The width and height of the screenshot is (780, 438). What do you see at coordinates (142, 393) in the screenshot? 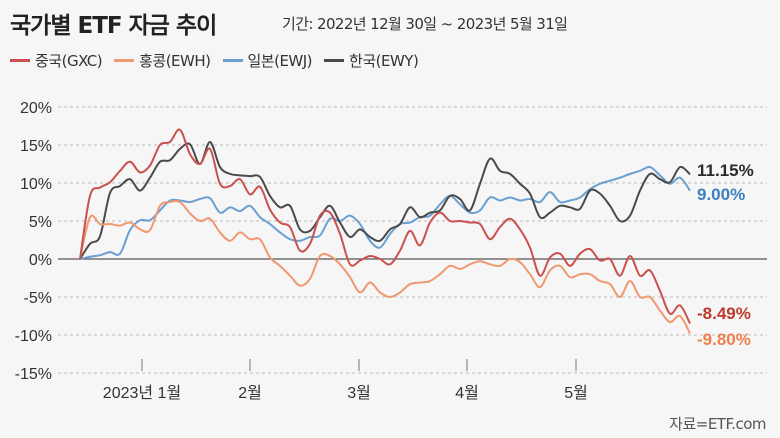
I see `x-tick-label: 2023년 1월` at bounding box center [142, 393].